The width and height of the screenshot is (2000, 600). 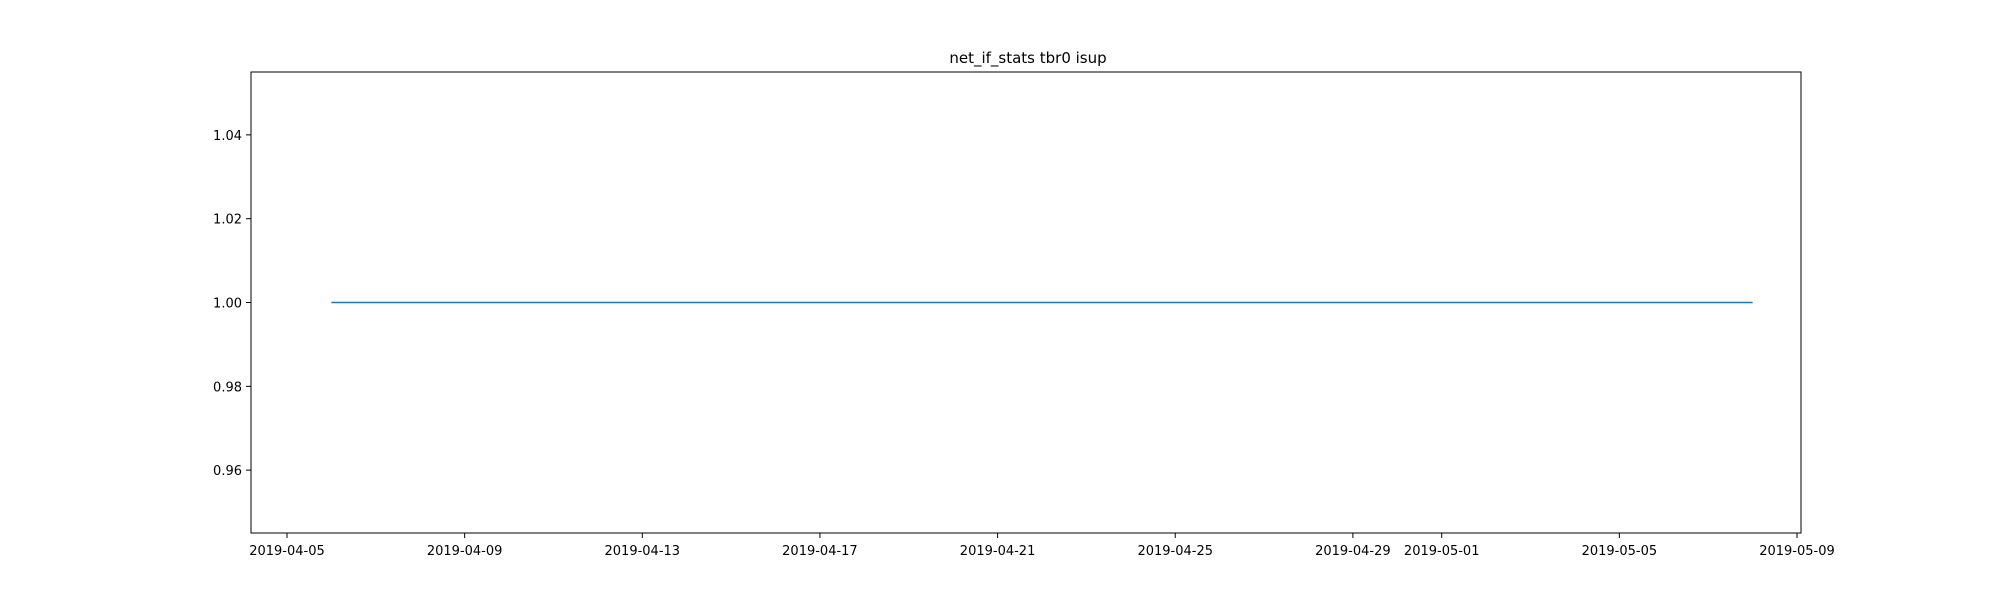 I want to click on y-axis: 0.96 0.98 1.00 1.02 1.04, so click(x=232, y=304).